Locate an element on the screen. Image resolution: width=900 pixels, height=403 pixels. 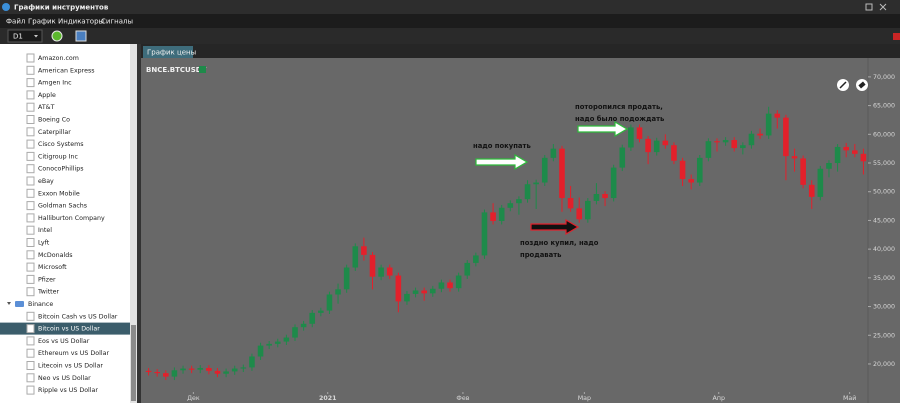
instrument-item: Twitter is located at coordinates (48, 292).